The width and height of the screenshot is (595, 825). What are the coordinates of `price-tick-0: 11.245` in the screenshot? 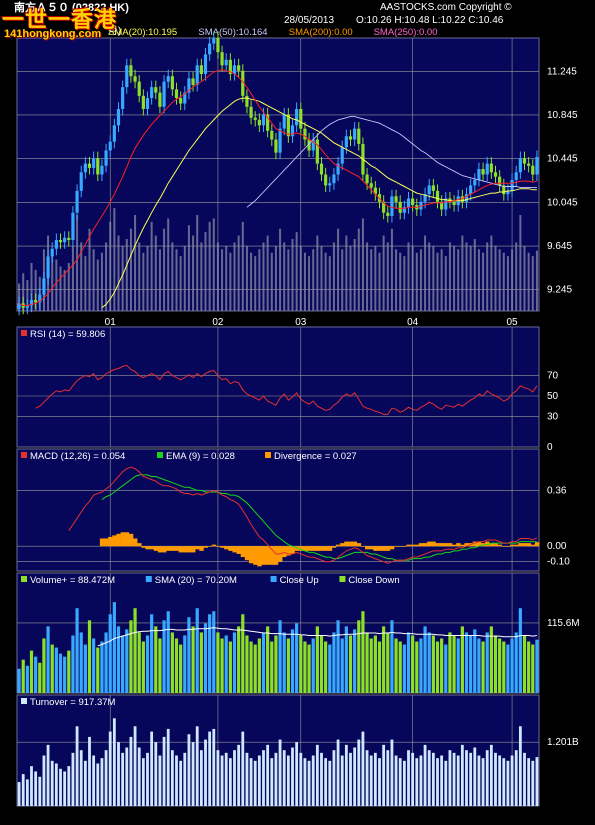 It's located at (562, 71).